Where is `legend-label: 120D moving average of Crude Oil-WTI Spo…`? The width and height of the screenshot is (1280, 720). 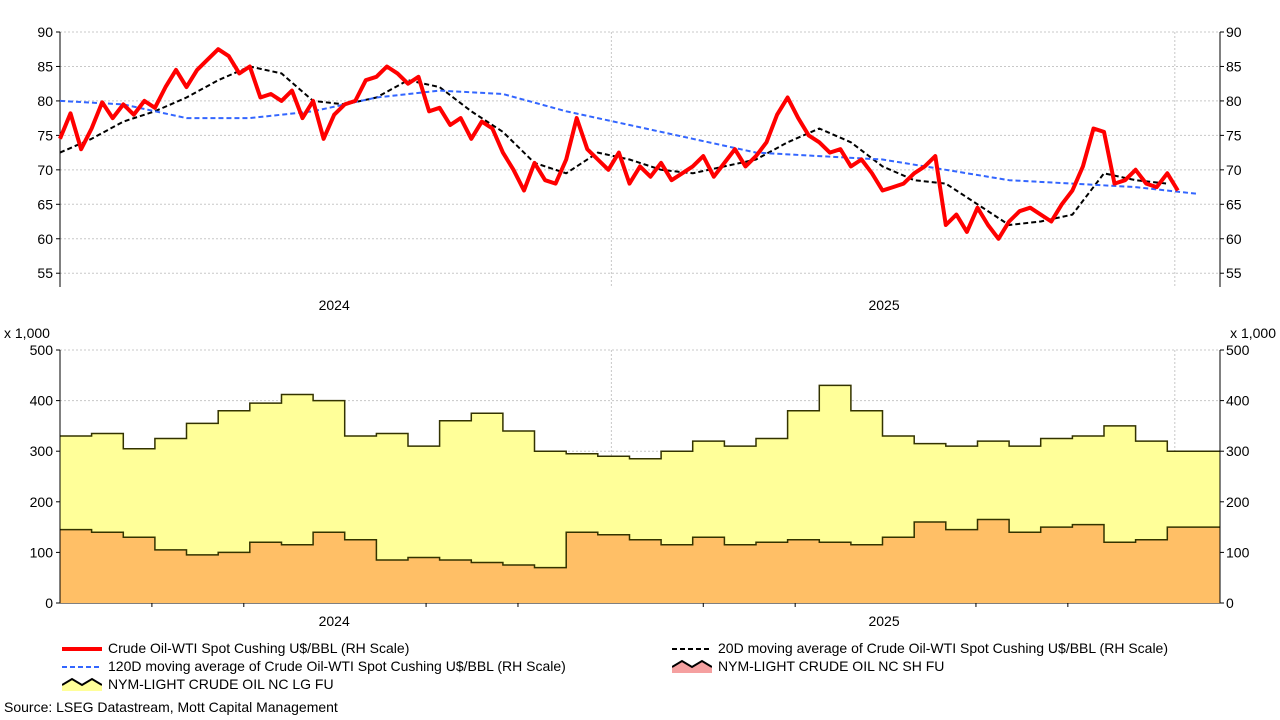
legend-label: 120D moving average of Crude Oil-WTI Spo… is located at coordinates (337, 666).